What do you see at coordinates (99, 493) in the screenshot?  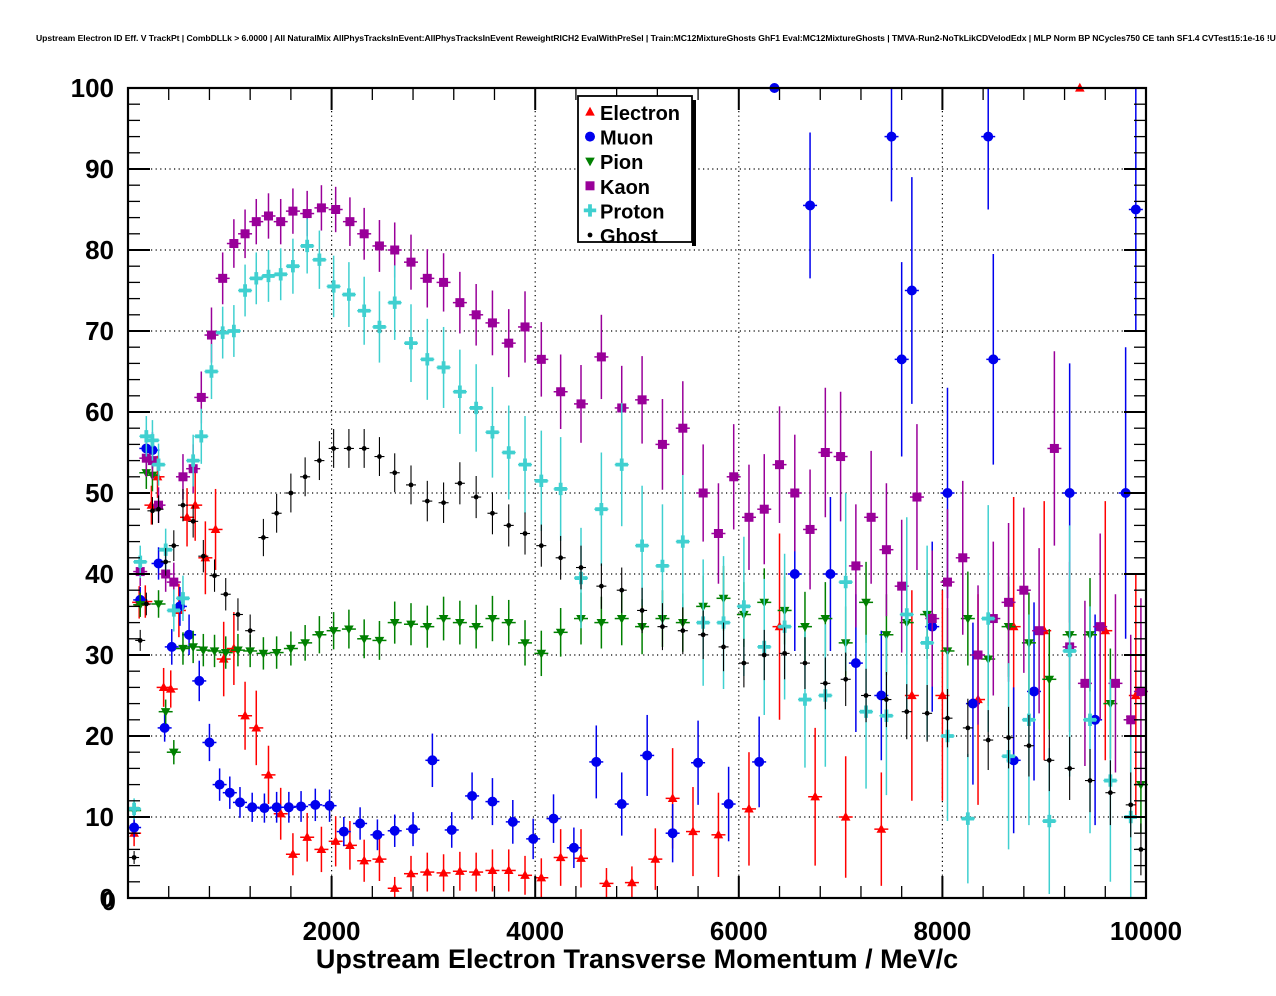 I see `y-tick-label: 50` at bounding box center [99, 493].